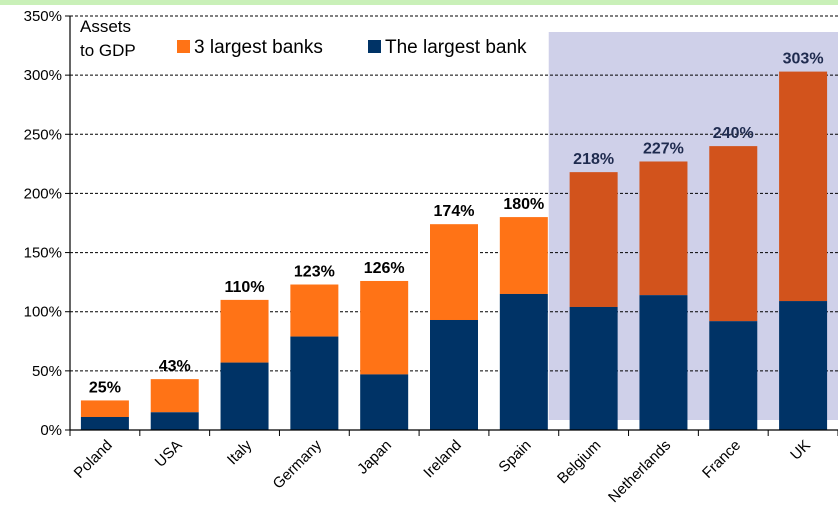 The image size is (838, 515). What do you see at coordinates (108, 50) in the screenshot?
I see `y-axis-title: to GDP` at bounding box center [108, 50].